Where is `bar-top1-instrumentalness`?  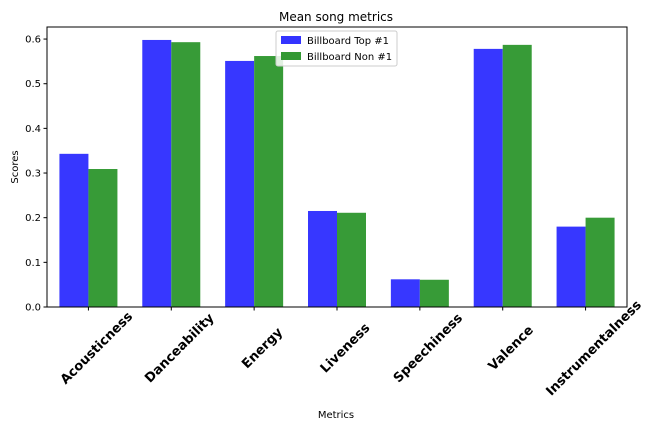
bar-top1-instrumentalness is located at coordinates (571, 266).